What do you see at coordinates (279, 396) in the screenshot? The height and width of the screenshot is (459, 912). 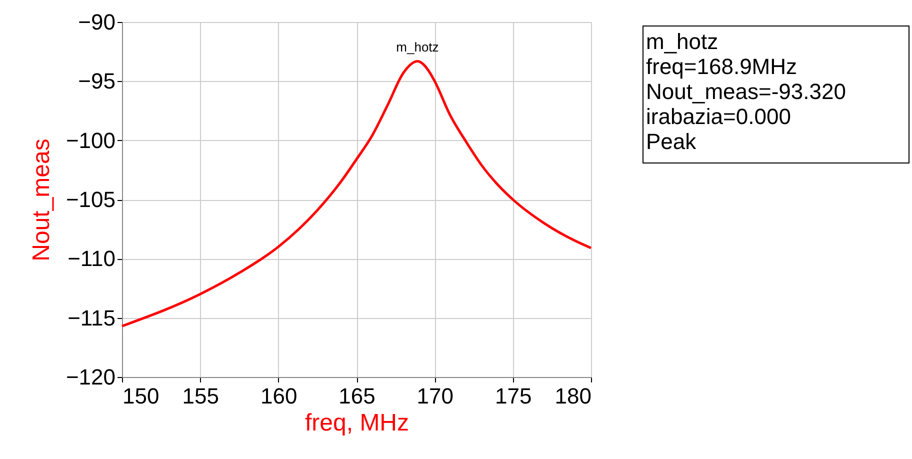 I see `x-tick-label: 160` at bounding box center [279, 396].